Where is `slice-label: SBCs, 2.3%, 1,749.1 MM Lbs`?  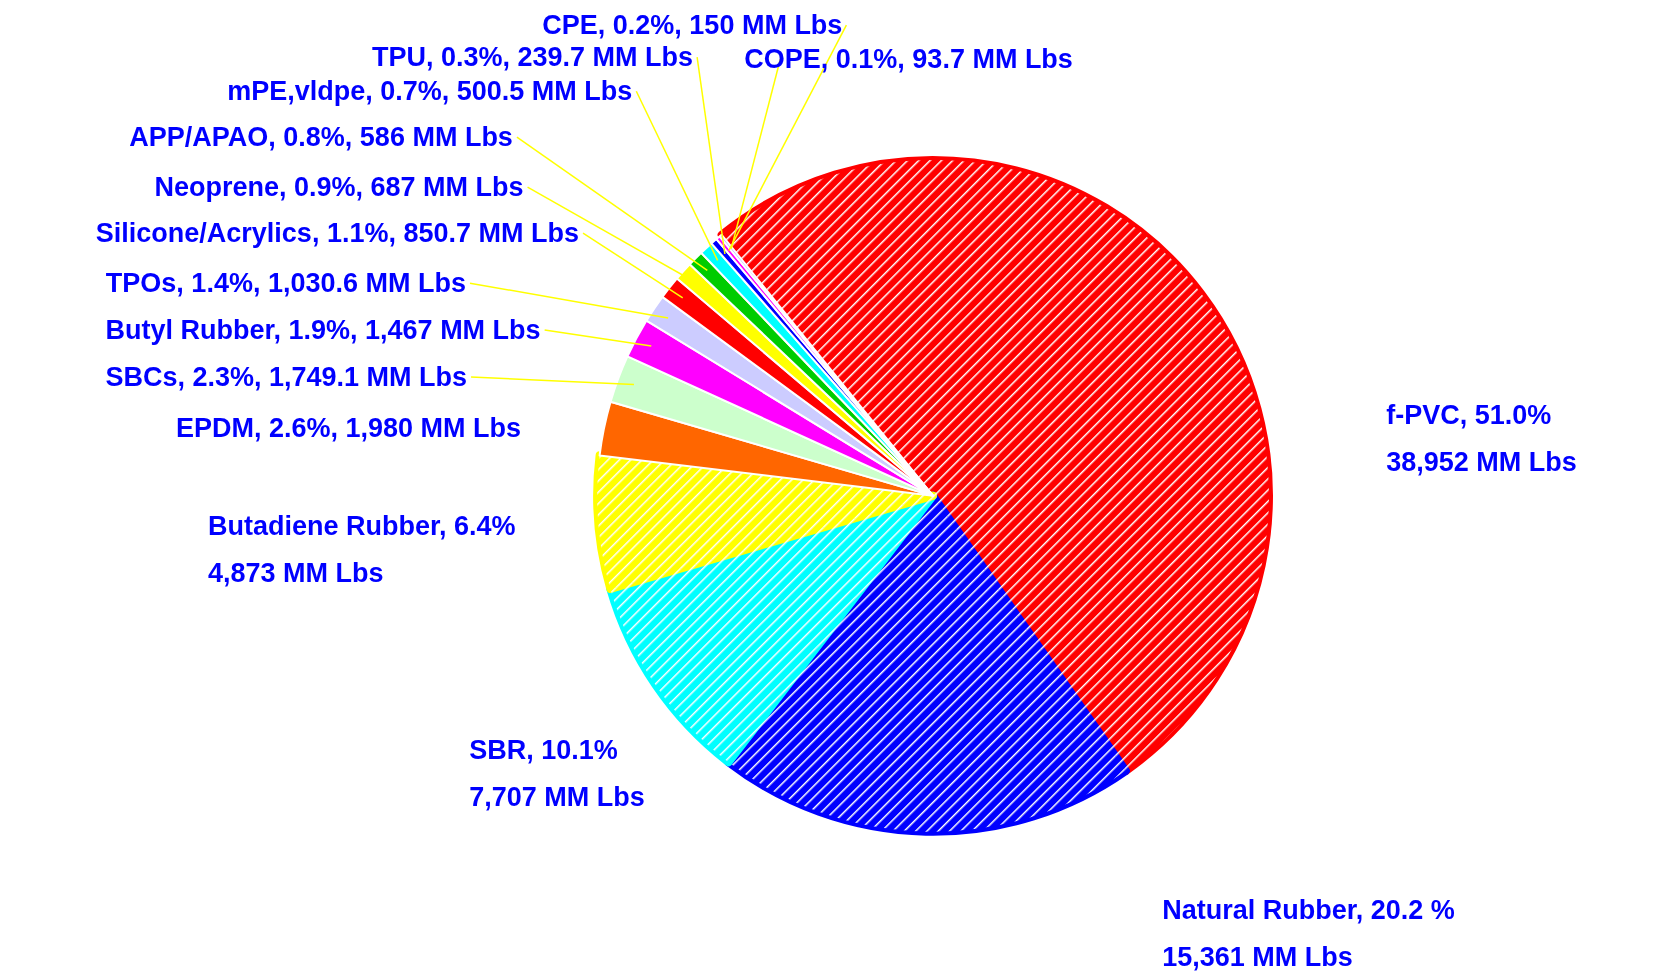
slice-label: SBCs, 2.3%, 1,749.1 MM Lbs is located at coordinates (286, 377).